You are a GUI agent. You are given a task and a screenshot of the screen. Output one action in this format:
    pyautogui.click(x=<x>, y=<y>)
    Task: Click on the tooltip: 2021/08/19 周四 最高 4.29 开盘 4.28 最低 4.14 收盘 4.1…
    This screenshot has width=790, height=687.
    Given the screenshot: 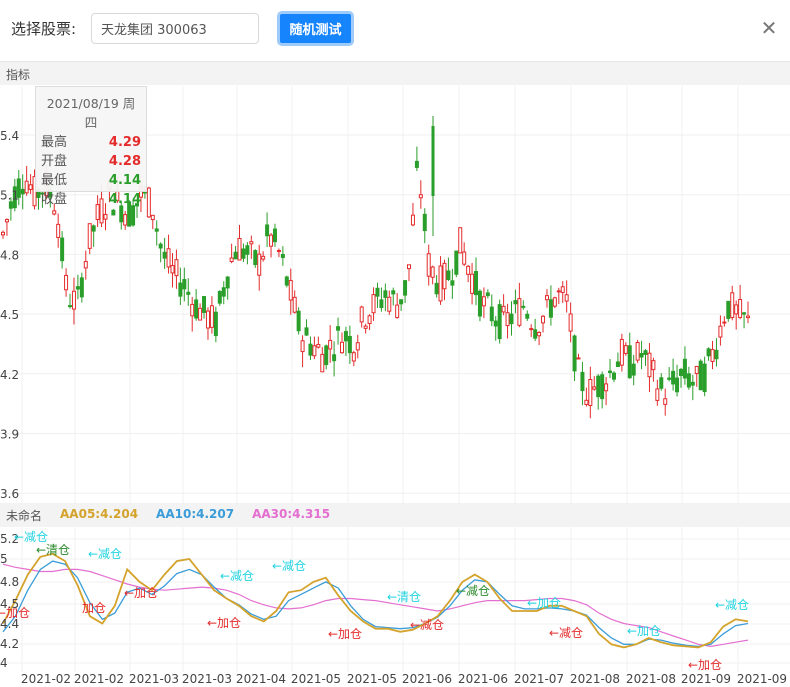 What is the action you would take?
    pyautogui.click(x=91, y=146)
    